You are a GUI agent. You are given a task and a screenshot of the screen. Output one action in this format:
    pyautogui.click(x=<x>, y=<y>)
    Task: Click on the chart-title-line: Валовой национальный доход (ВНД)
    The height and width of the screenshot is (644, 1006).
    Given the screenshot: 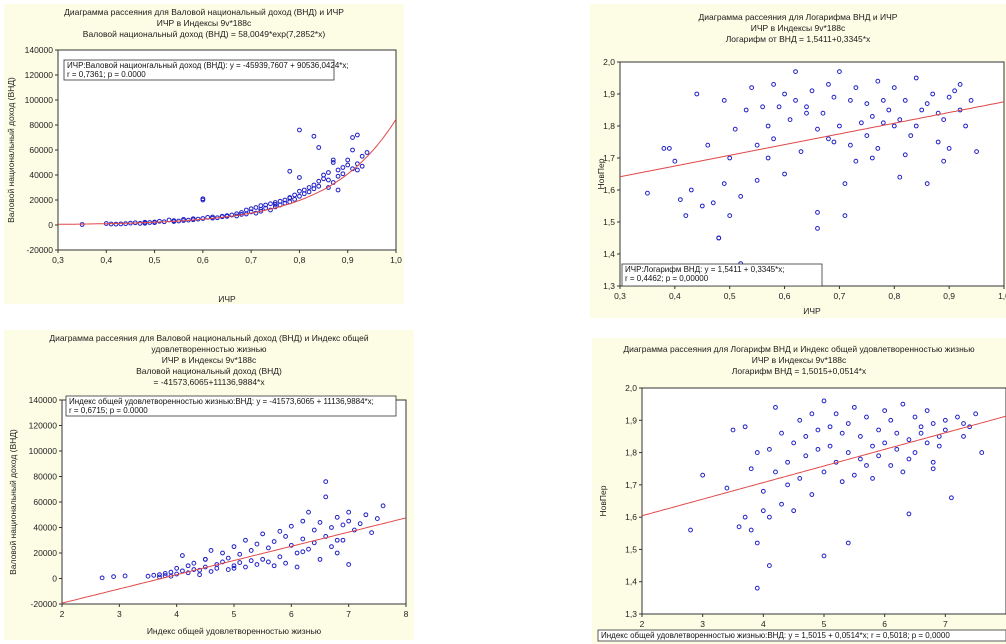 What is the action you would take?
    pyautogui.click(x=209, y=371)
    